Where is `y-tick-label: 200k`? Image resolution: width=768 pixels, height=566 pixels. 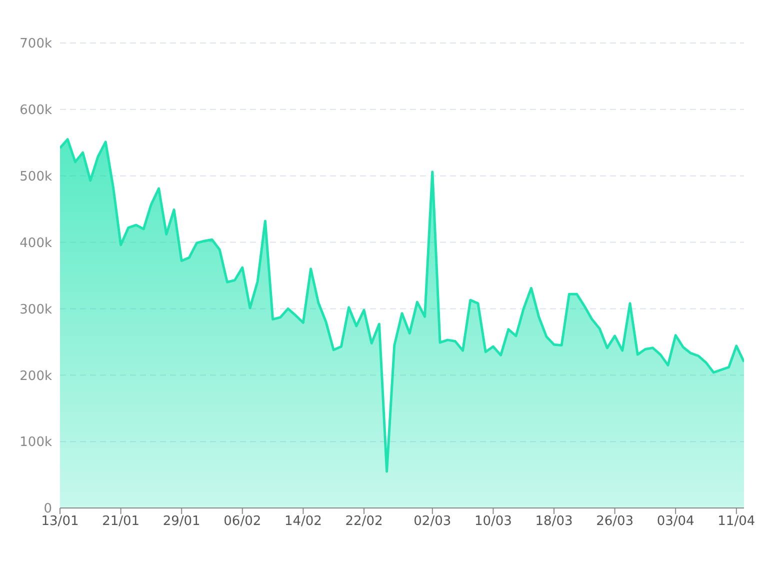 y-tick-label: 200k is located at coordinates (36, 376).